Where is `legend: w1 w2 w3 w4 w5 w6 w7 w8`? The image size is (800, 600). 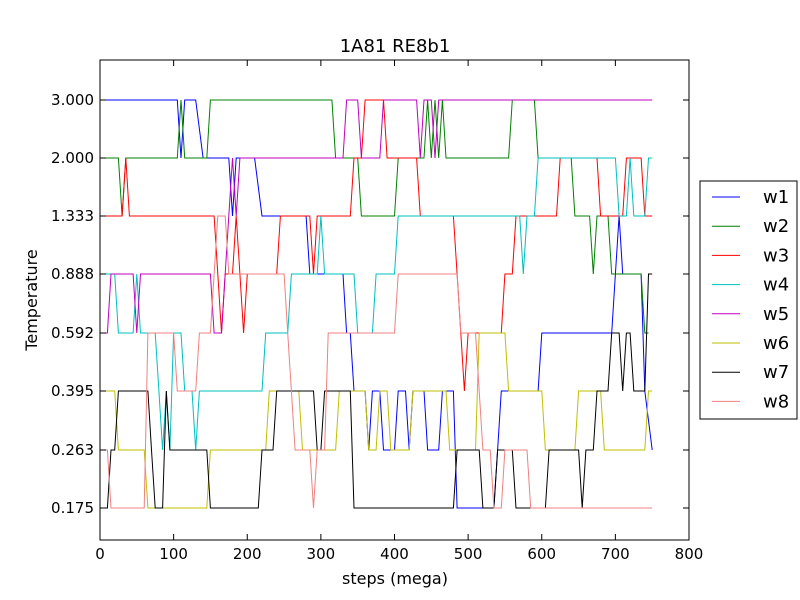 legend: w1 w2 w3 w4 w5 w6 w7 w8 is located at coordinates (748, 300).